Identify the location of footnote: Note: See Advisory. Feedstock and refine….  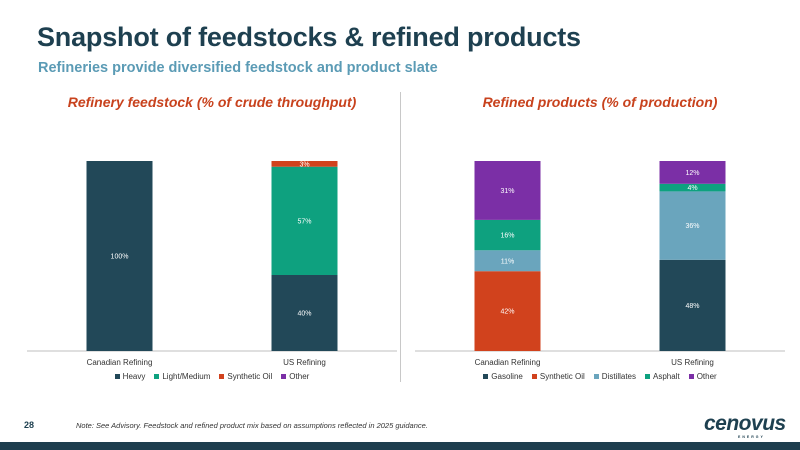
(252, 425).